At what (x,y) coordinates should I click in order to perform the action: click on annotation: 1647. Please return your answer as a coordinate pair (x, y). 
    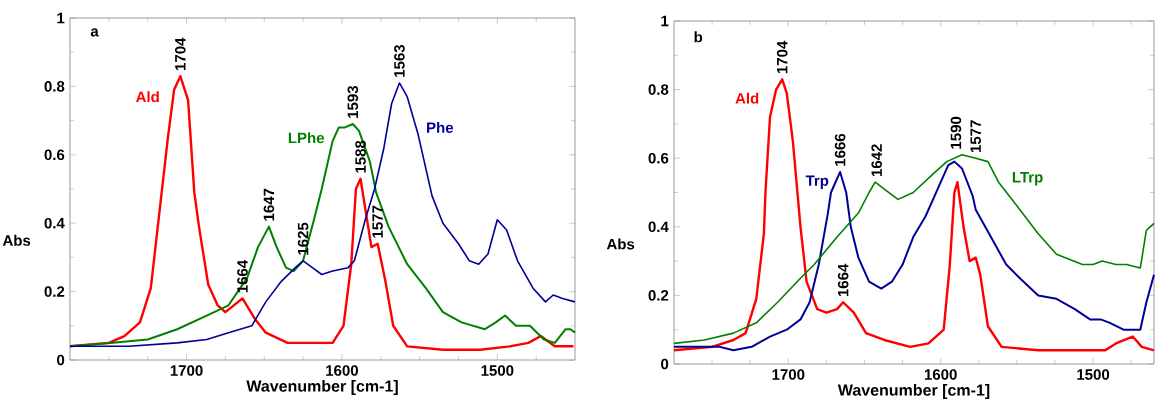
    Looking at the image, I should click on (269, 204).